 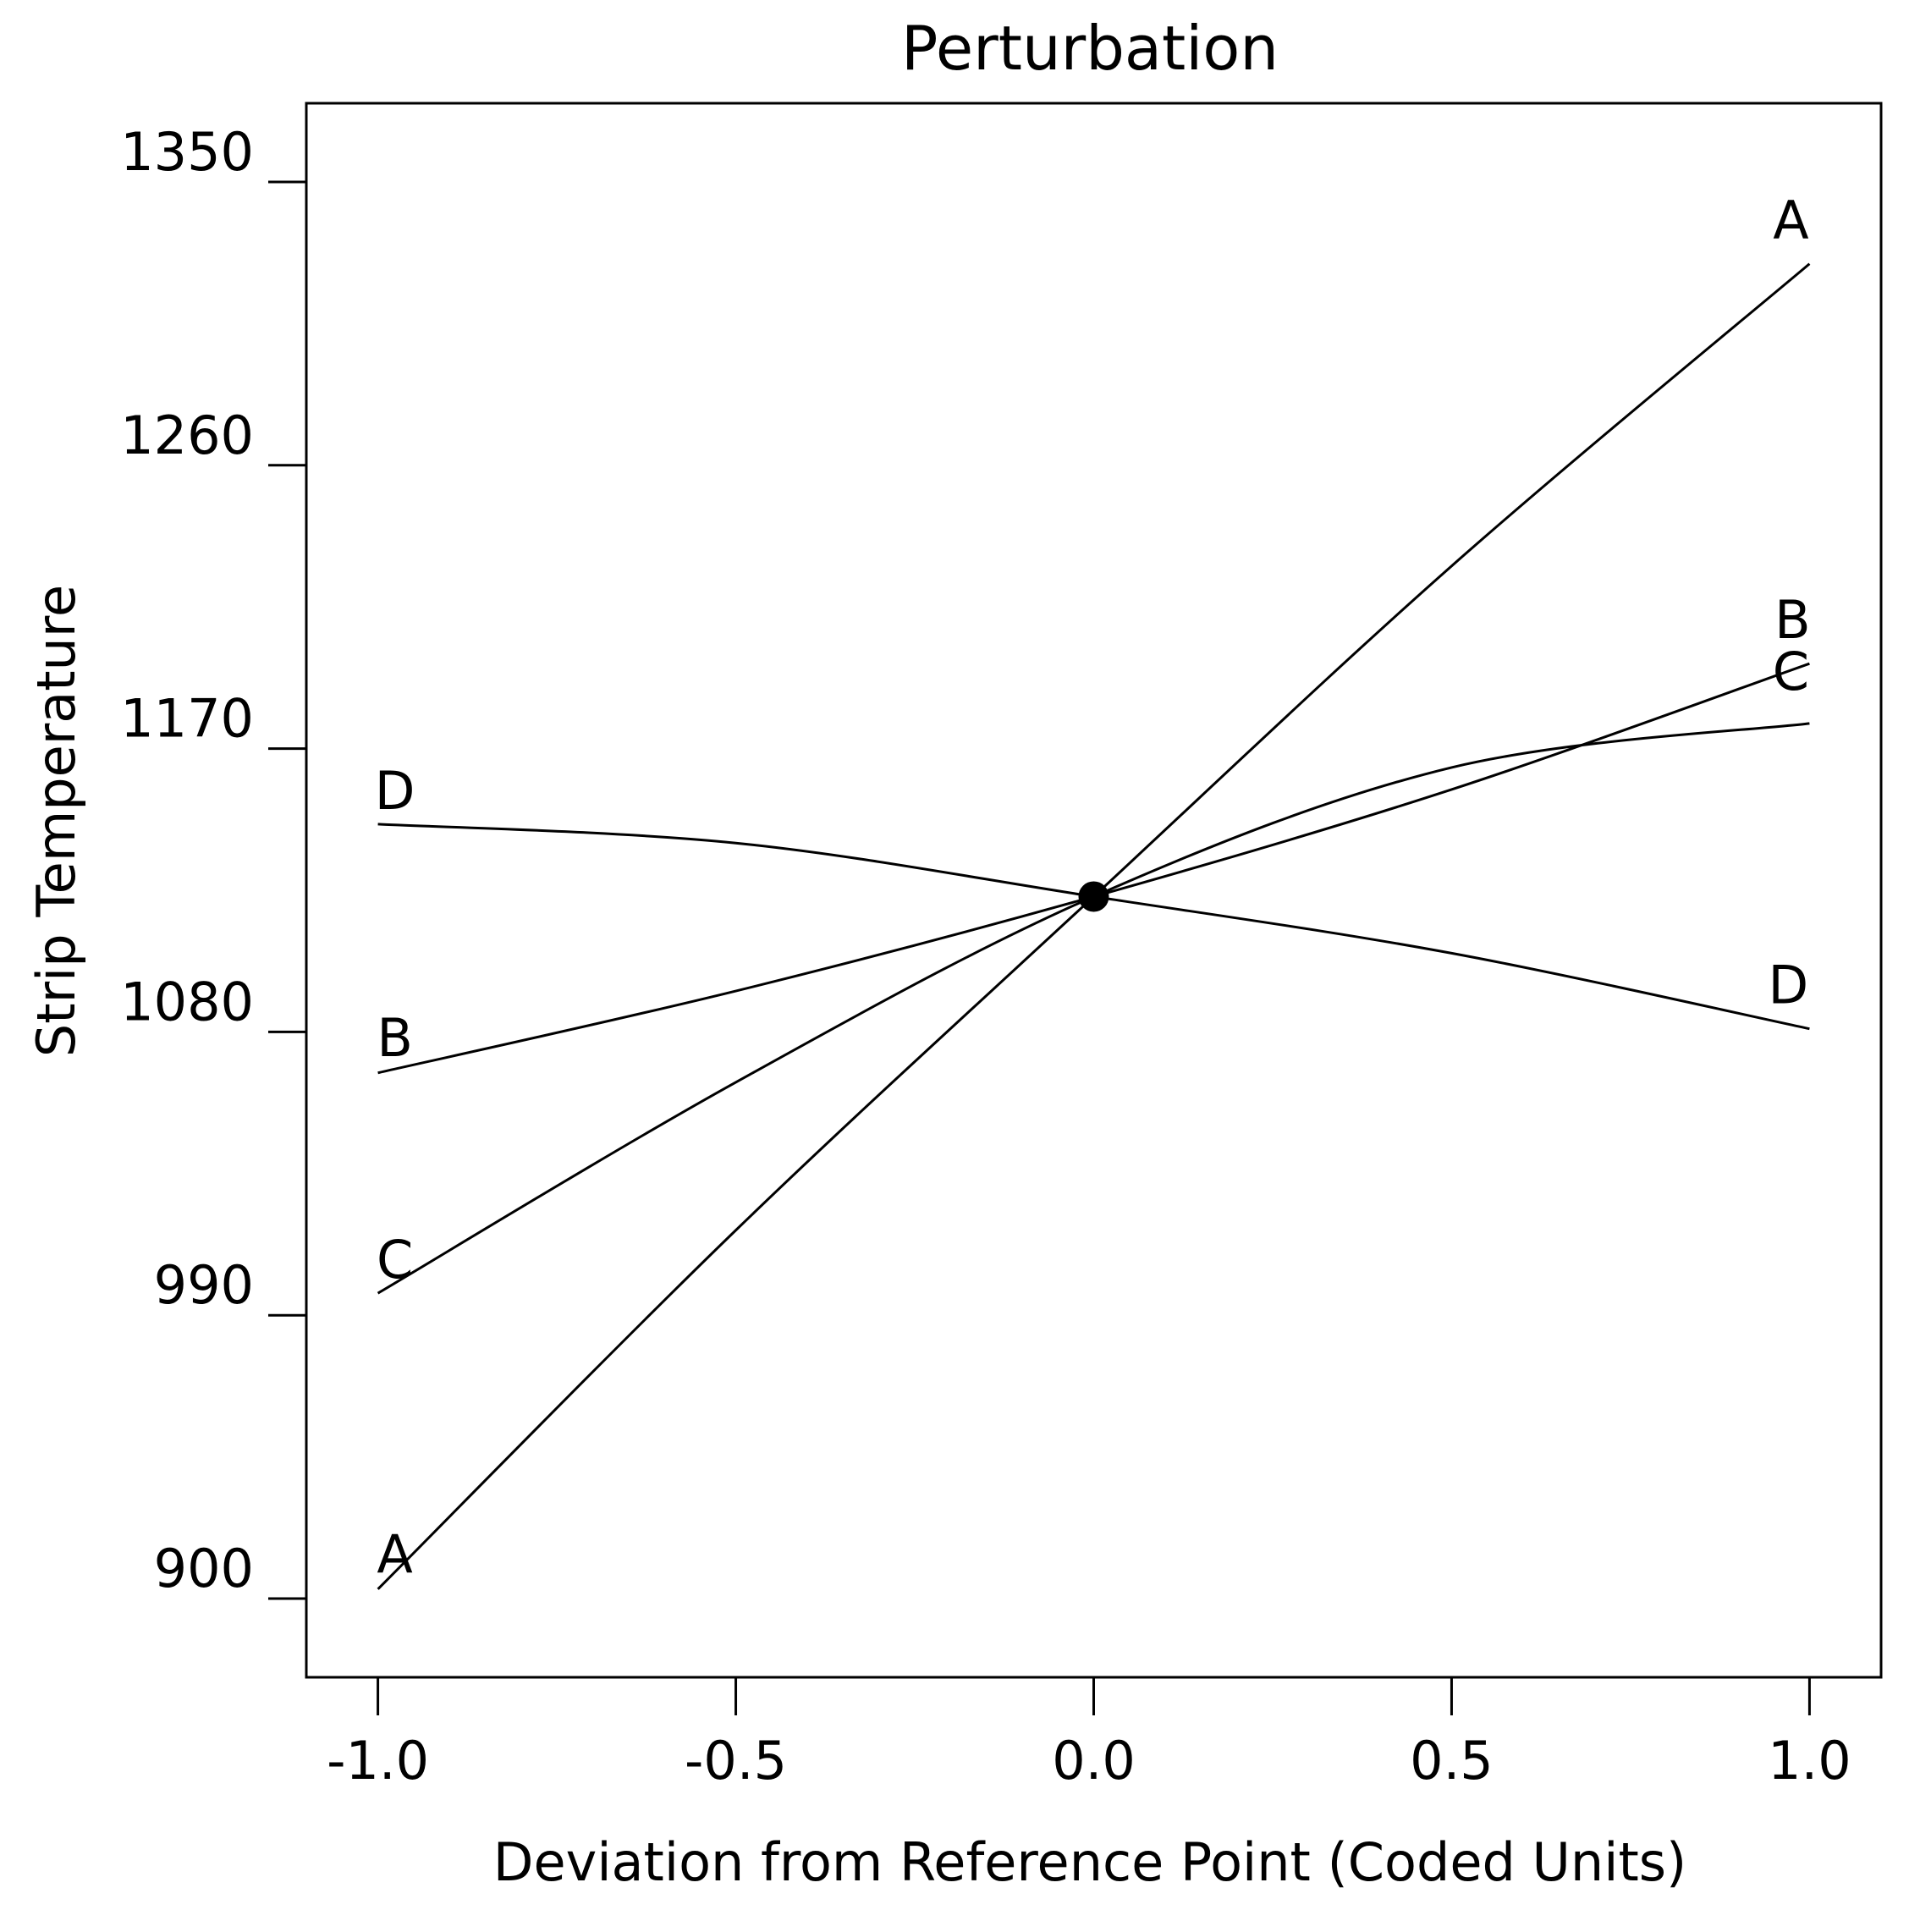 What do you see at coordinates (1792, 620) in the screenshot?
I see `series-end-label-B: B` at bounding box center [1792, 620].